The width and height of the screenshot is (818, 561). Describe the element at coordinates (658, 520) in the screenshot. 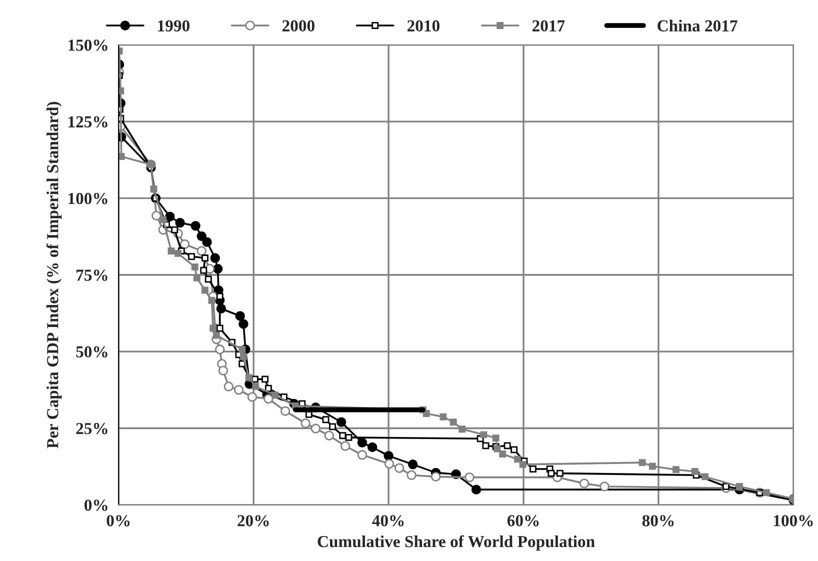

I see `x-tick-label: 80%` at that location.